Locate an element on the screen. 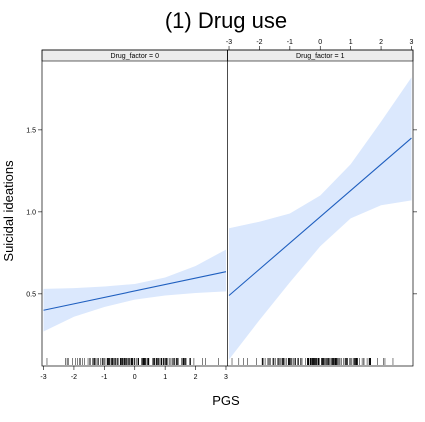 This screenshot has height=422, width=425. y-tick-label: 1.0 is located at coordinates (31, 212).